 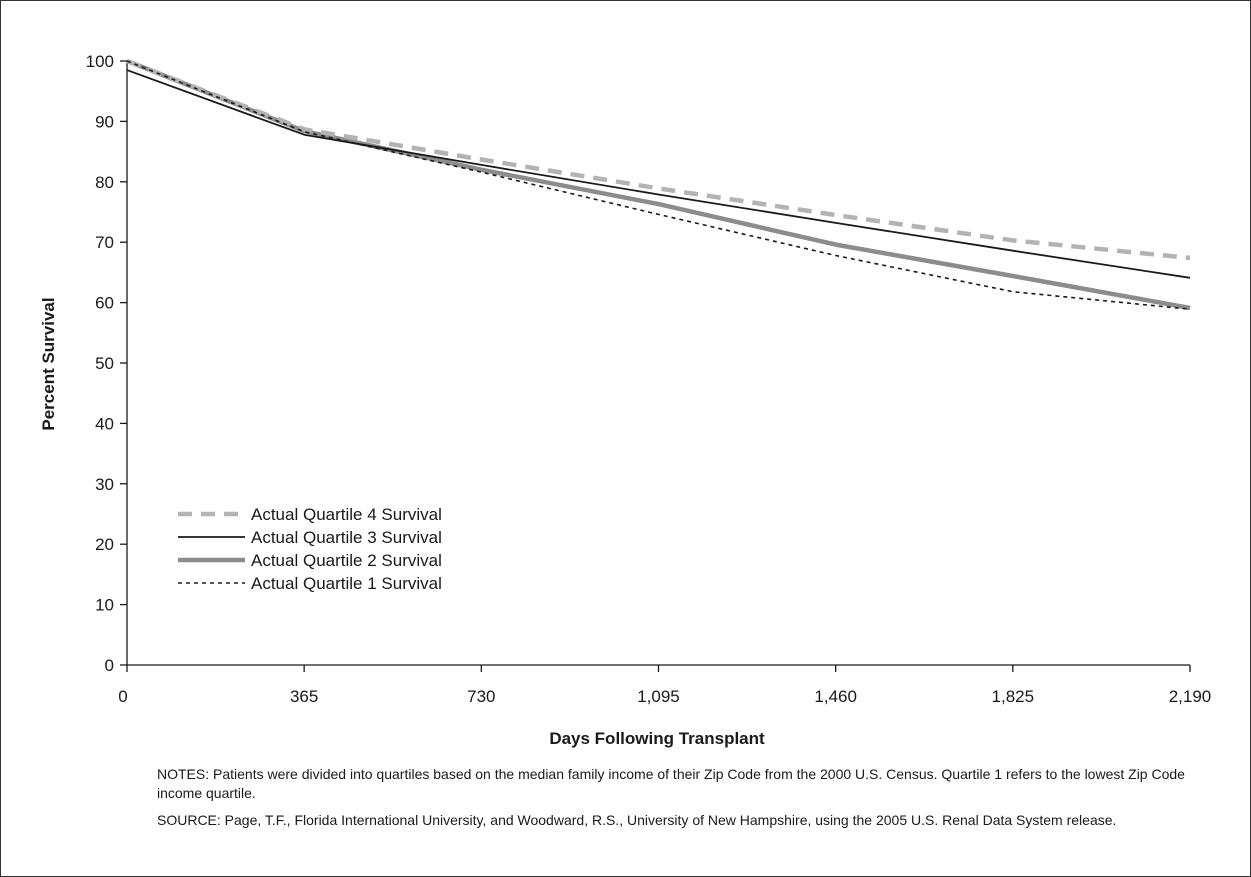 I want to click on x-tick-label: 2,190, so click(x=1190, y=696).